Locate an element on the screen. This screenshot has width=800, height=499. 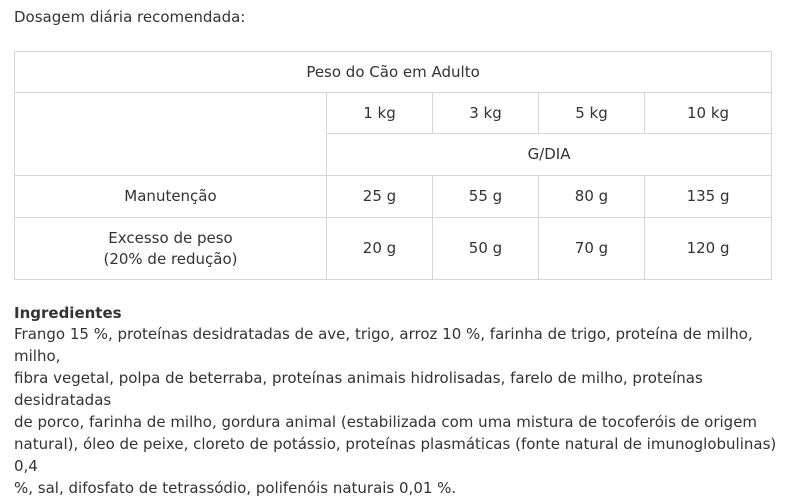
ingredients-title: Ingredientes is located at coordinates (68, 313).